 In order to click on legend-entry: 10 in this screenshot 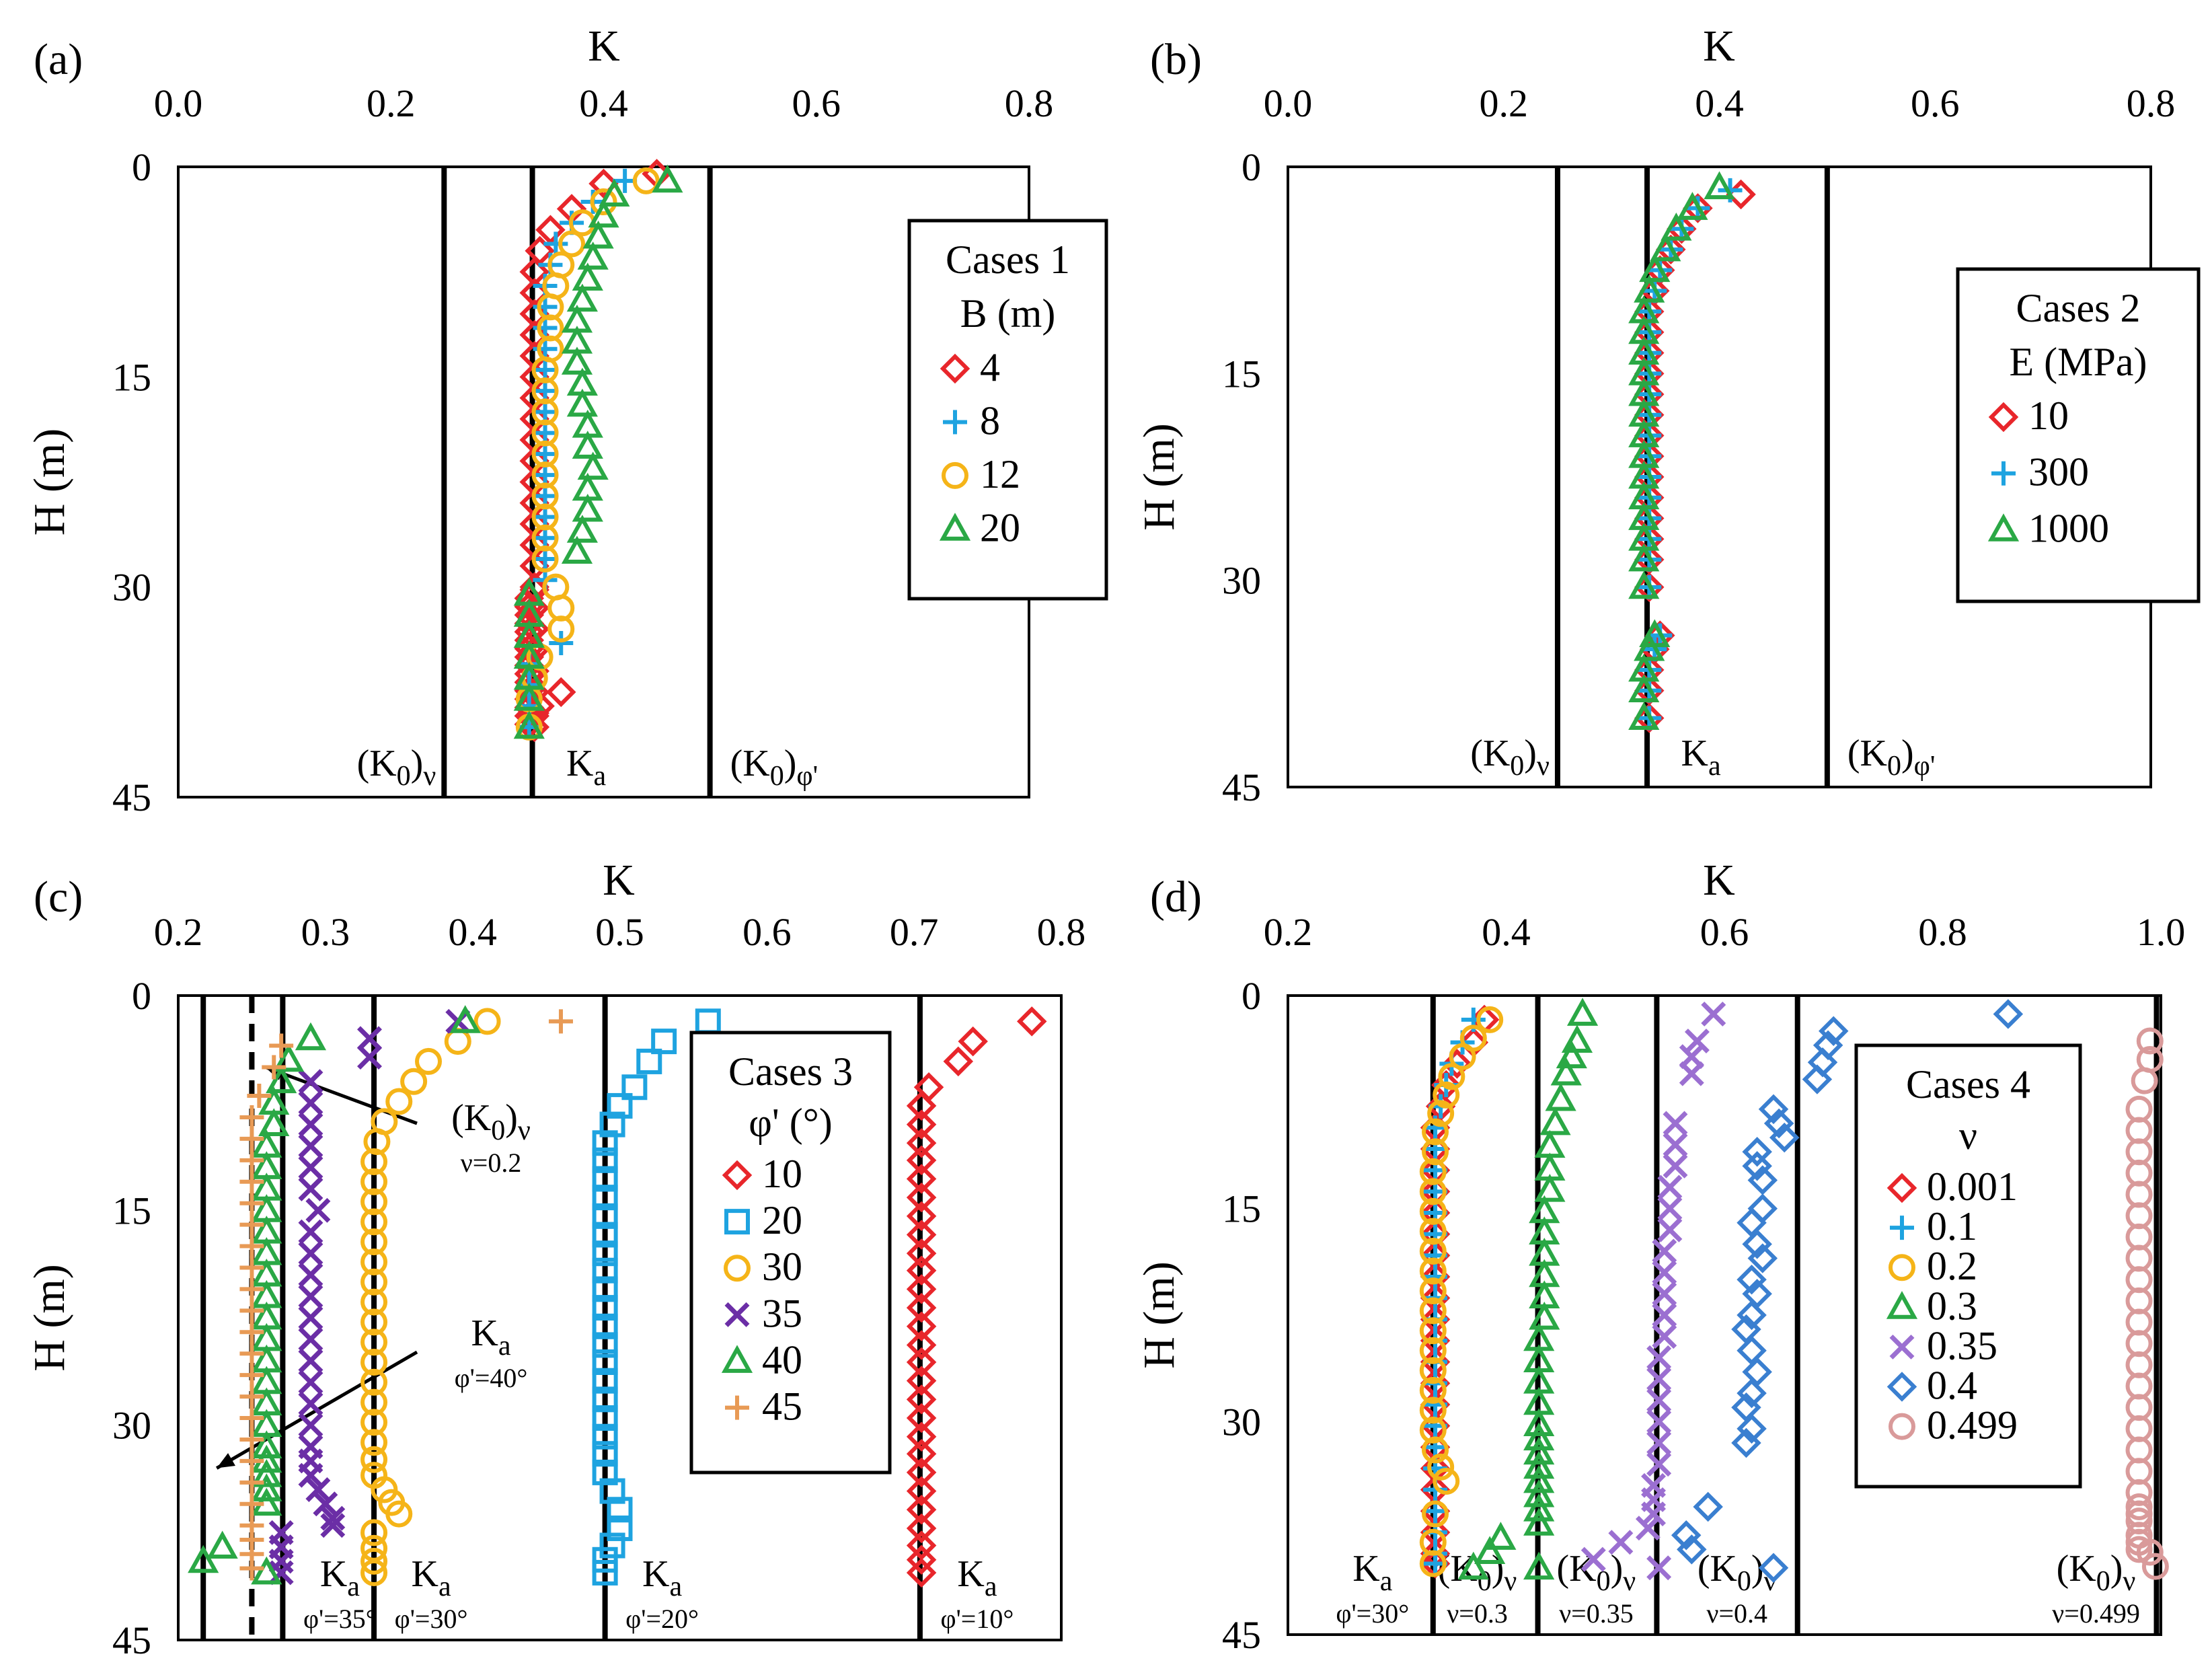, I will do `click(2029, 416)`.